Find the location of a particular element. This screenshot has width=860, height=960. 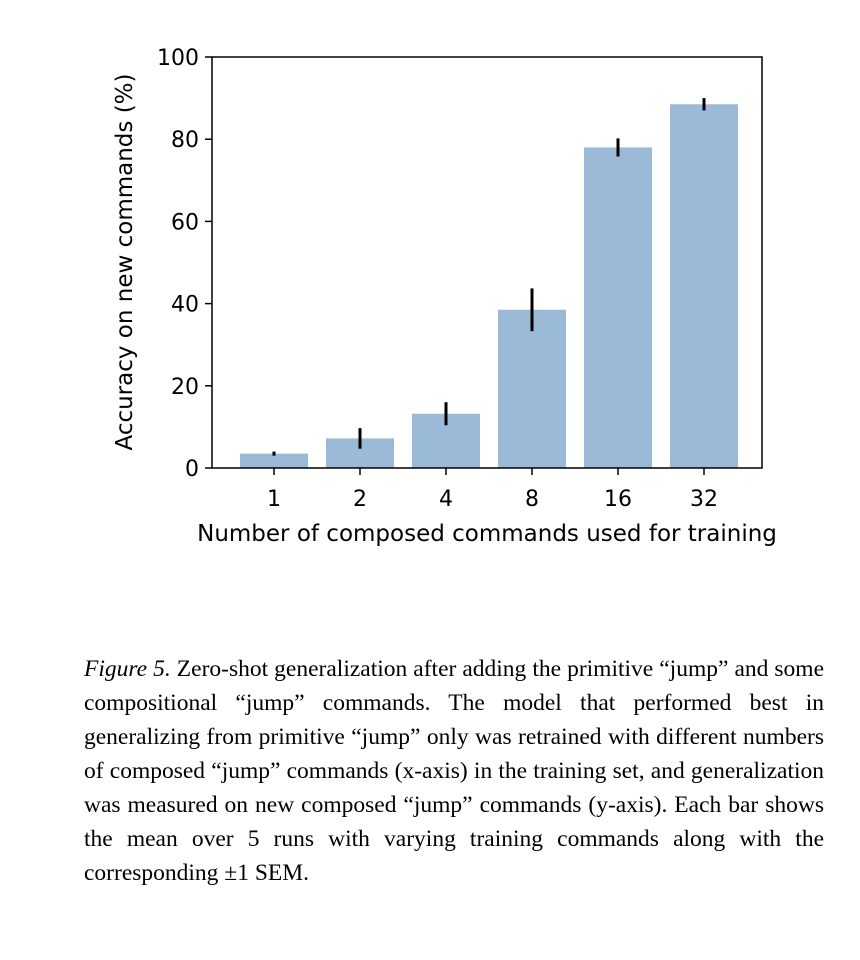

y-tick-label-20: 20 is located at coordinates (185, 387).